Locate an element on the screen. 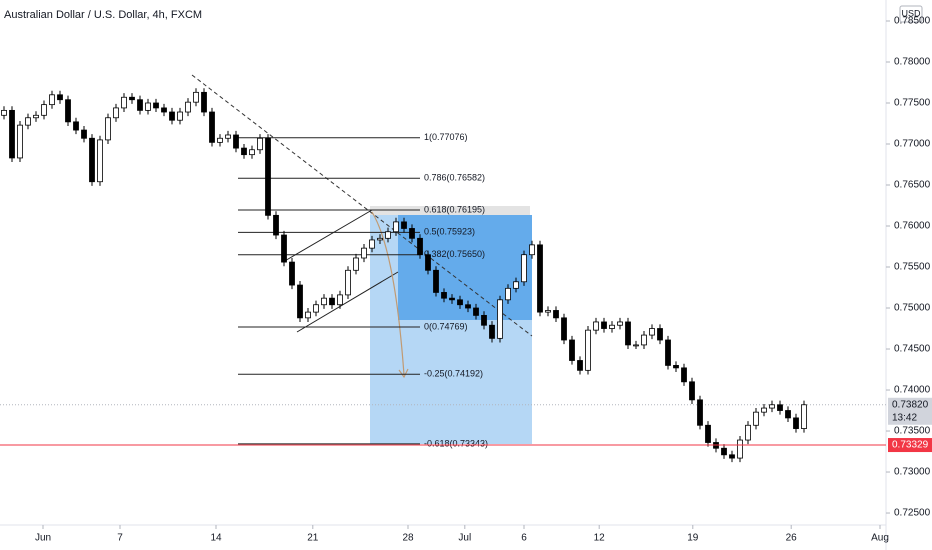  x-tick-label: 14 is located at coordinates (216, 538).